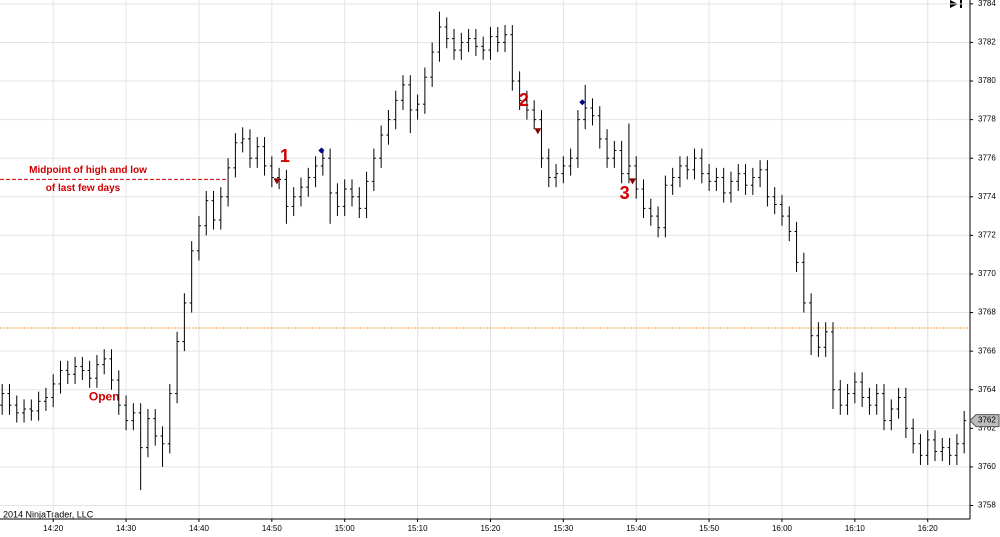  What do you see at coordinates (104, 397) in the screenshot?
I see `open-label: Open` at bounding box center [104, 397].